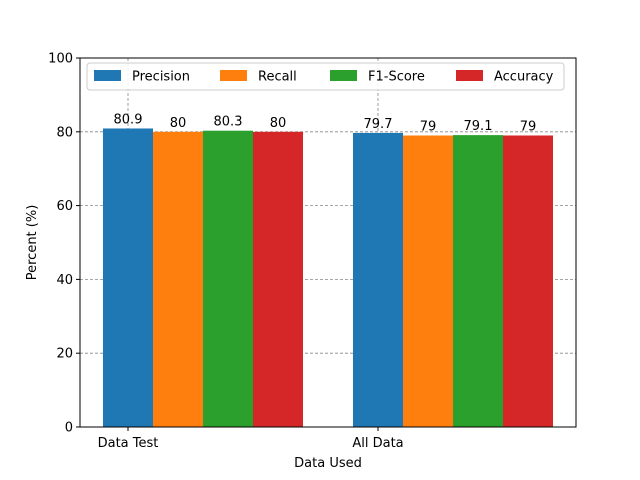  I want to click on legend-label: Precision, so click(161, 77).